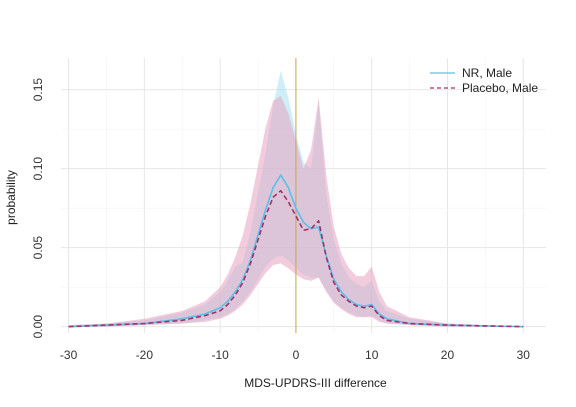  What do you see at coordinates (487, 73) in the screenshot?
I see `legend-label-nr-male: NR, Male` at bounding box center [487, 73].